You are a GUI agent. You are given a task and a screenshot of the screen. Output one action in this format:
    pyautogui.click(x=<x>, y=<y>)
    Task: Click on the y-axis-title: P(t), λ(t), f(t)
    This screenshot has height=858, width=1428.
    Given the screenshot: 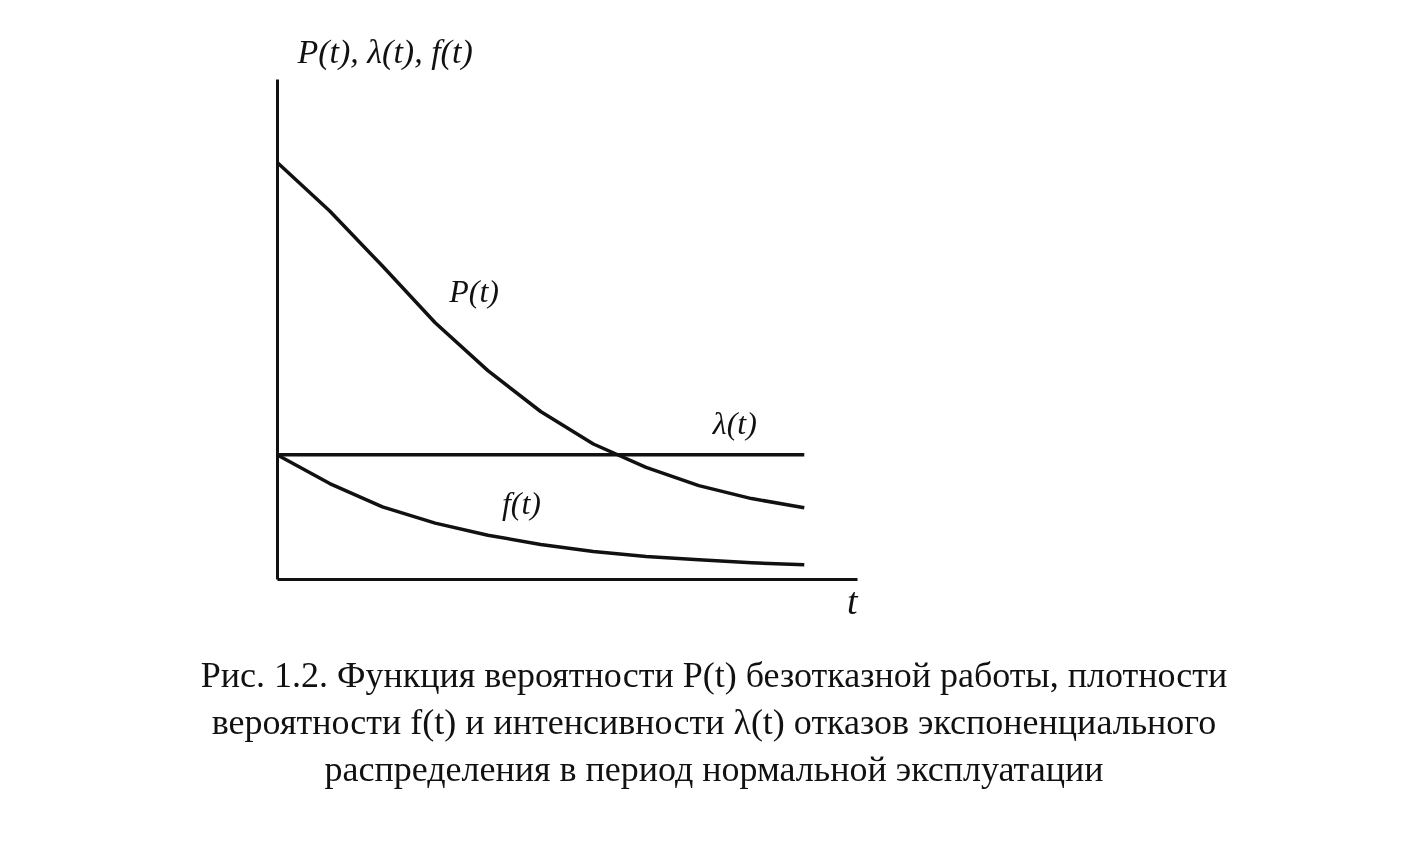 What is the action you would take?
    pyautogui.click(x=384, y=51)
    